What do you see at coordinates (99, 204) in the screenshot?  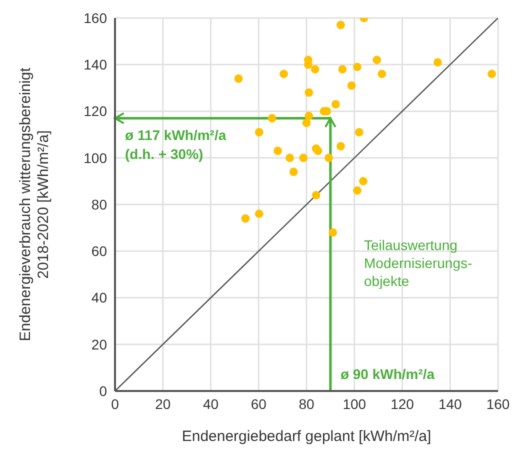 I see `y-tick-label: 80` at bounding box center [99, 204].